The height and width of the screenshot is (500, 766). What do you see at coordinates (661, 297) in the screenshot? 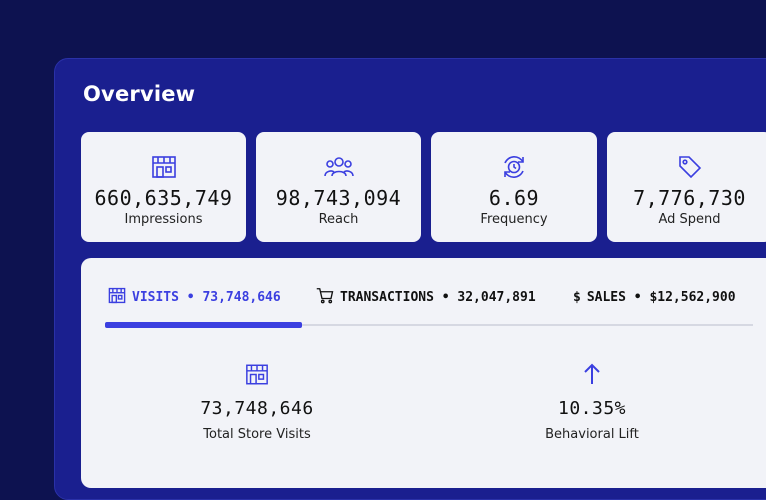
I see `tab-sales-label: SALES • $12,562,900` at bounding box center [661, 297].